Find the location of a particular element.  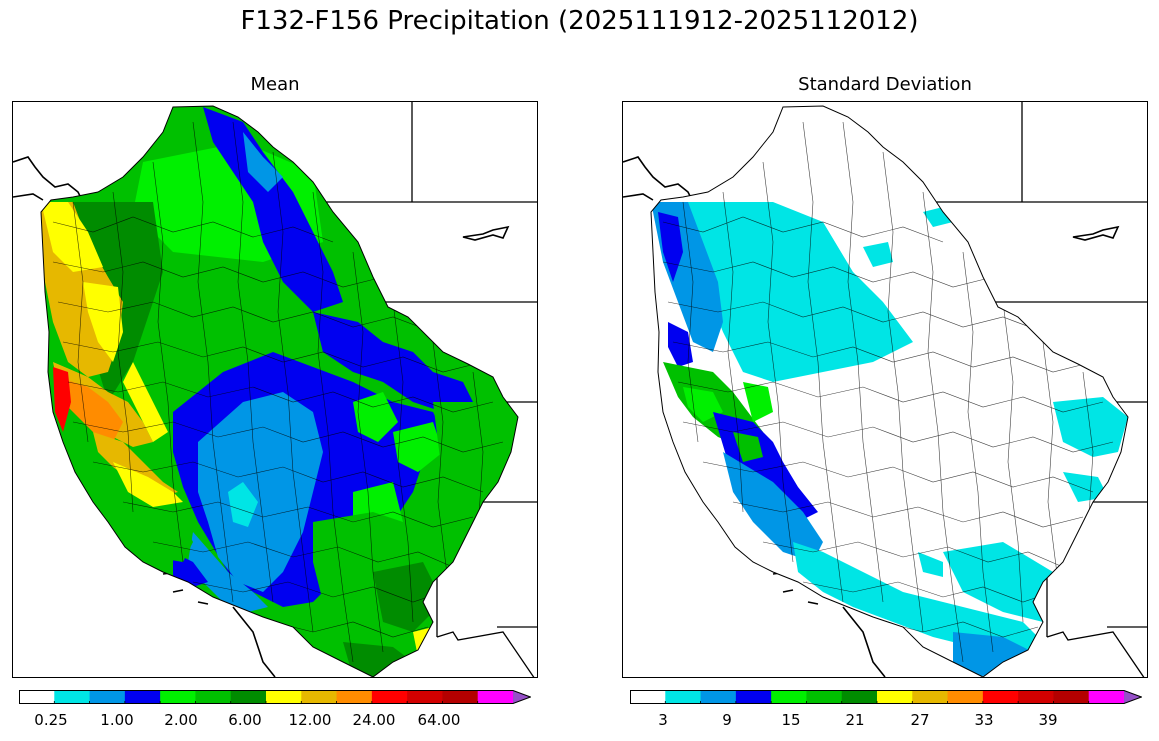

panel-title-stddev: Standard Deviation is located at coordinates (885, 84).